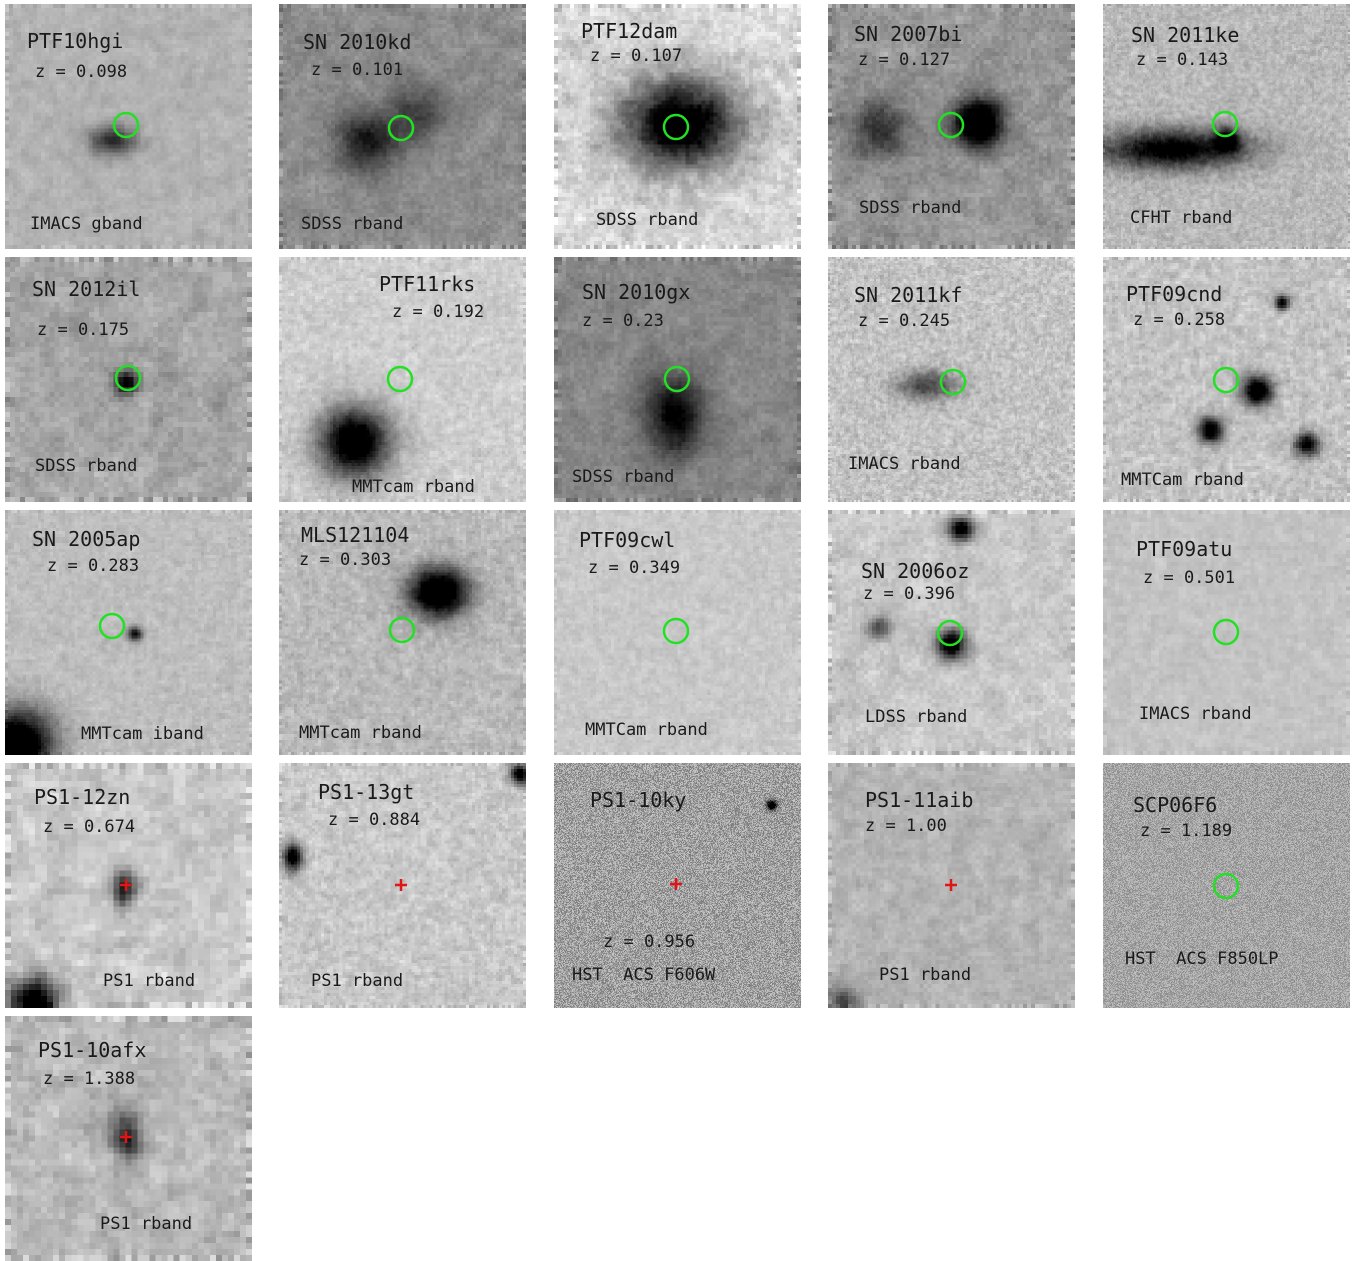  Describe the element at coordinates (1174, 294) in the screenshot. I see `object-name: PTF09cnd` at that location.